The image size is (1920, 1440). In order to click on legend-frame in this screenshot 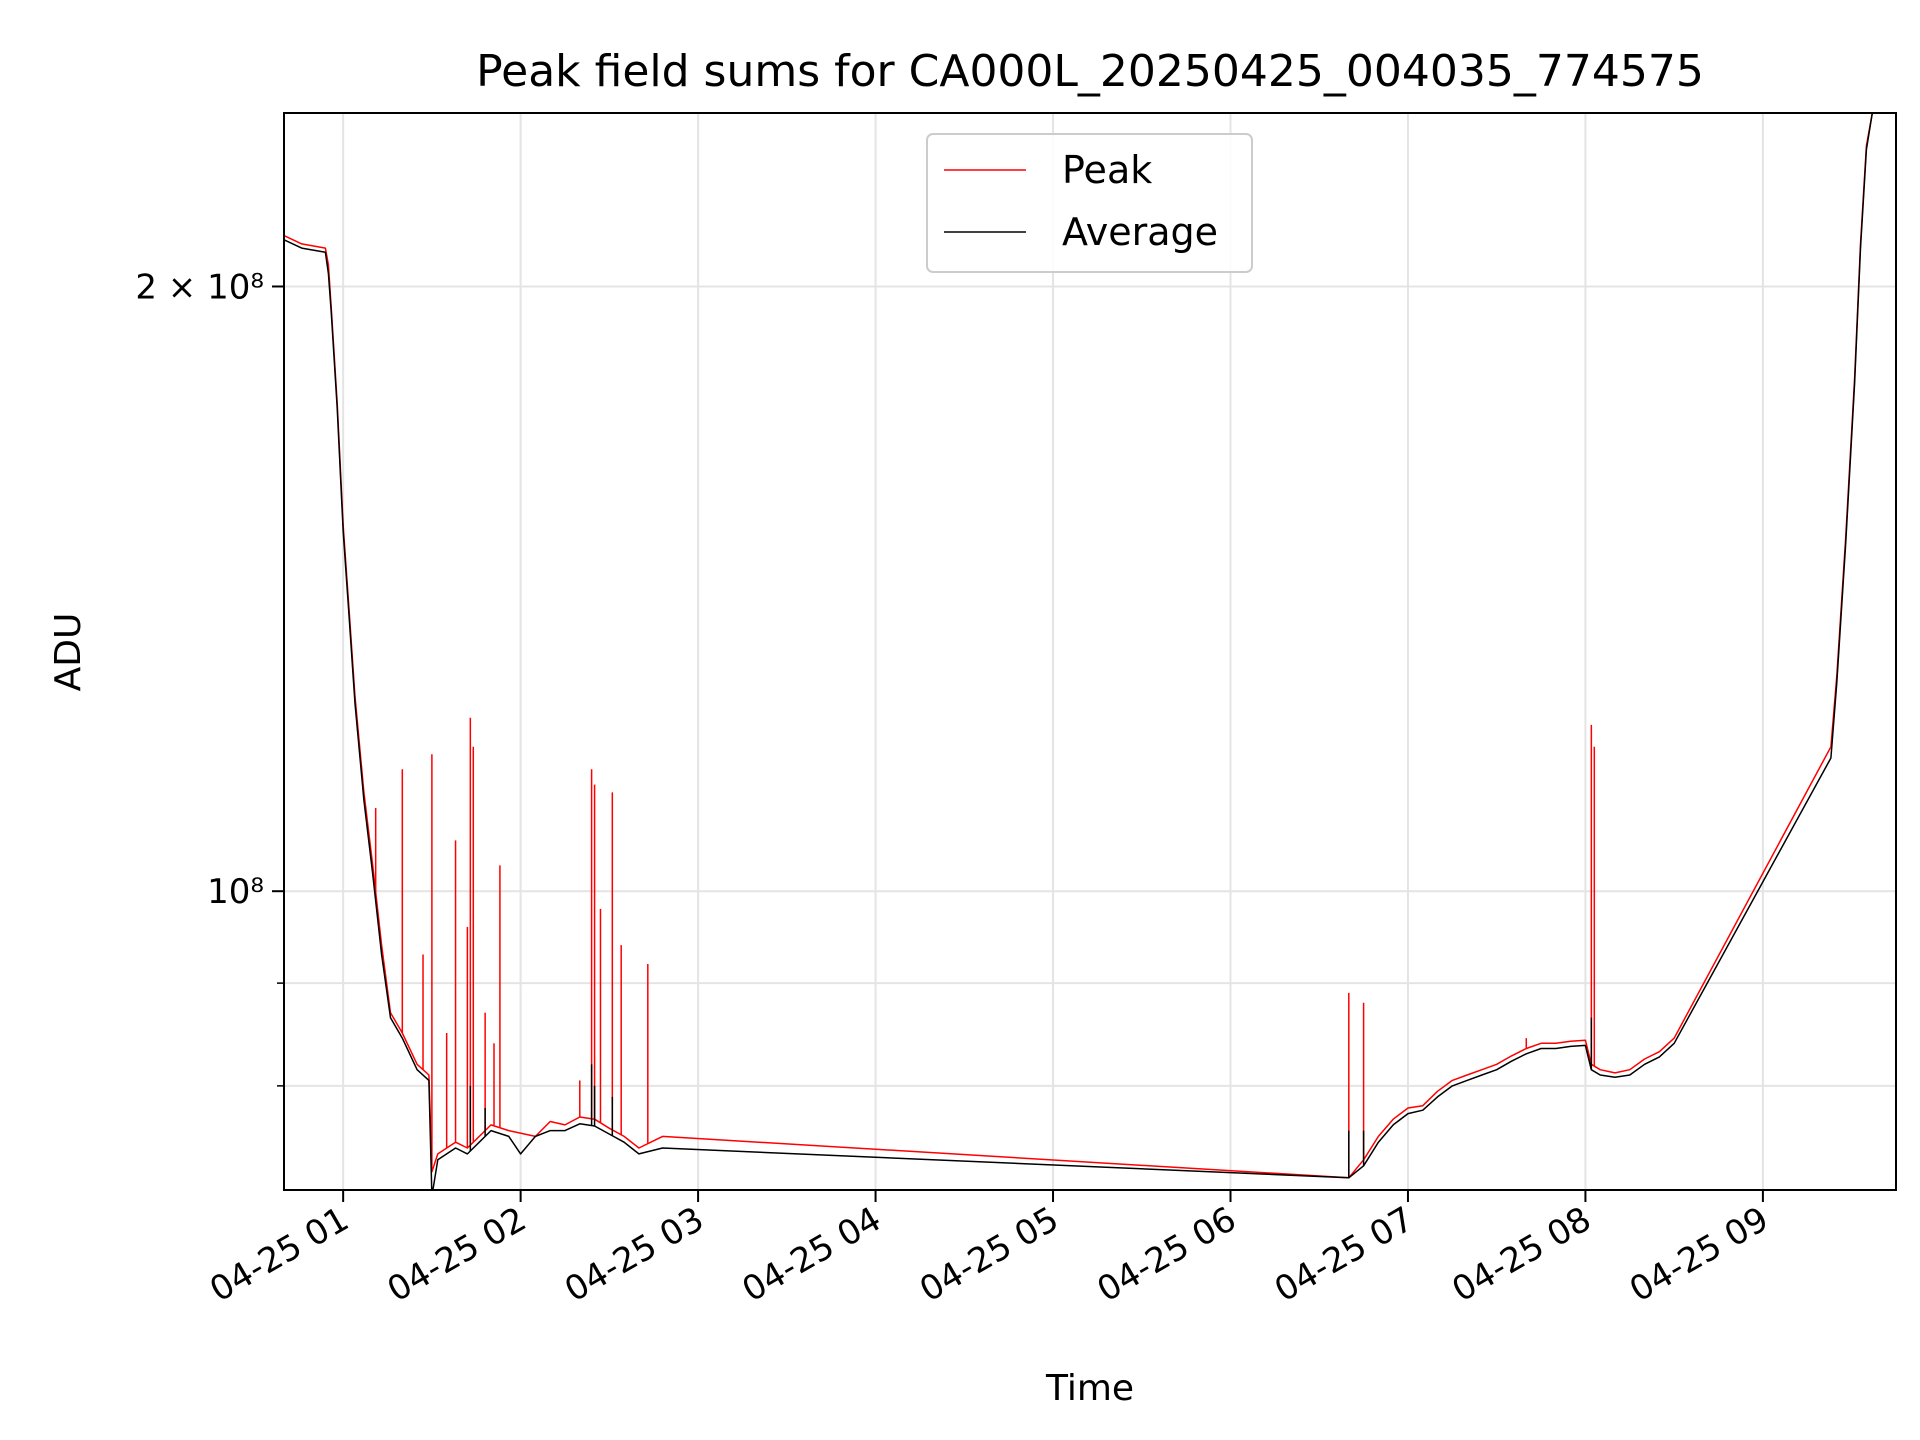, I will do `click(1089, 203)`.